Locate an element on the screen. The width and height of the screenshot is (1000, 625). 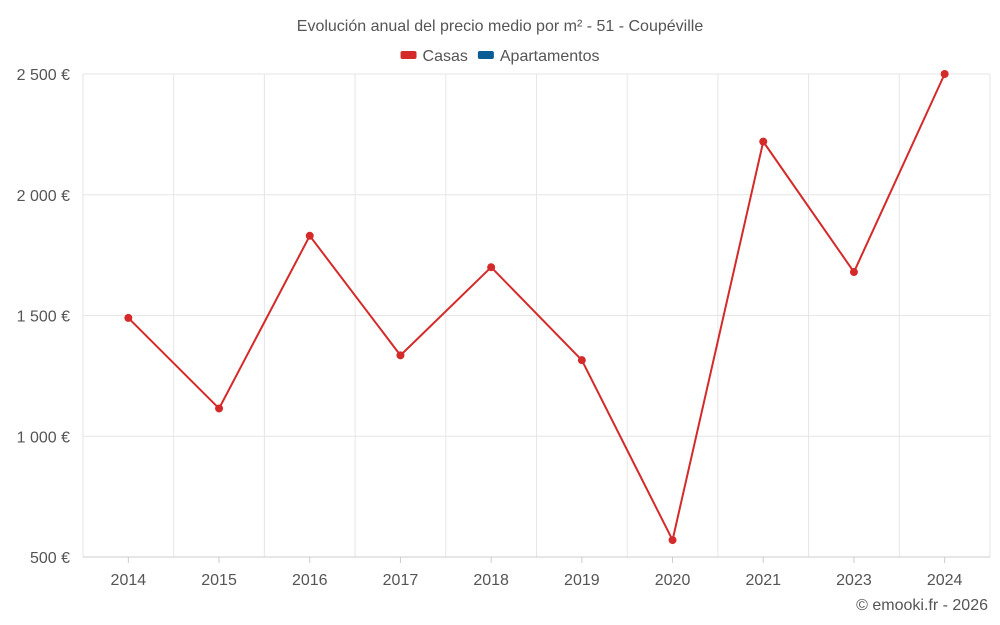
legend-item-apartamentos: Apartamentos is located at coordinates (538, 56).